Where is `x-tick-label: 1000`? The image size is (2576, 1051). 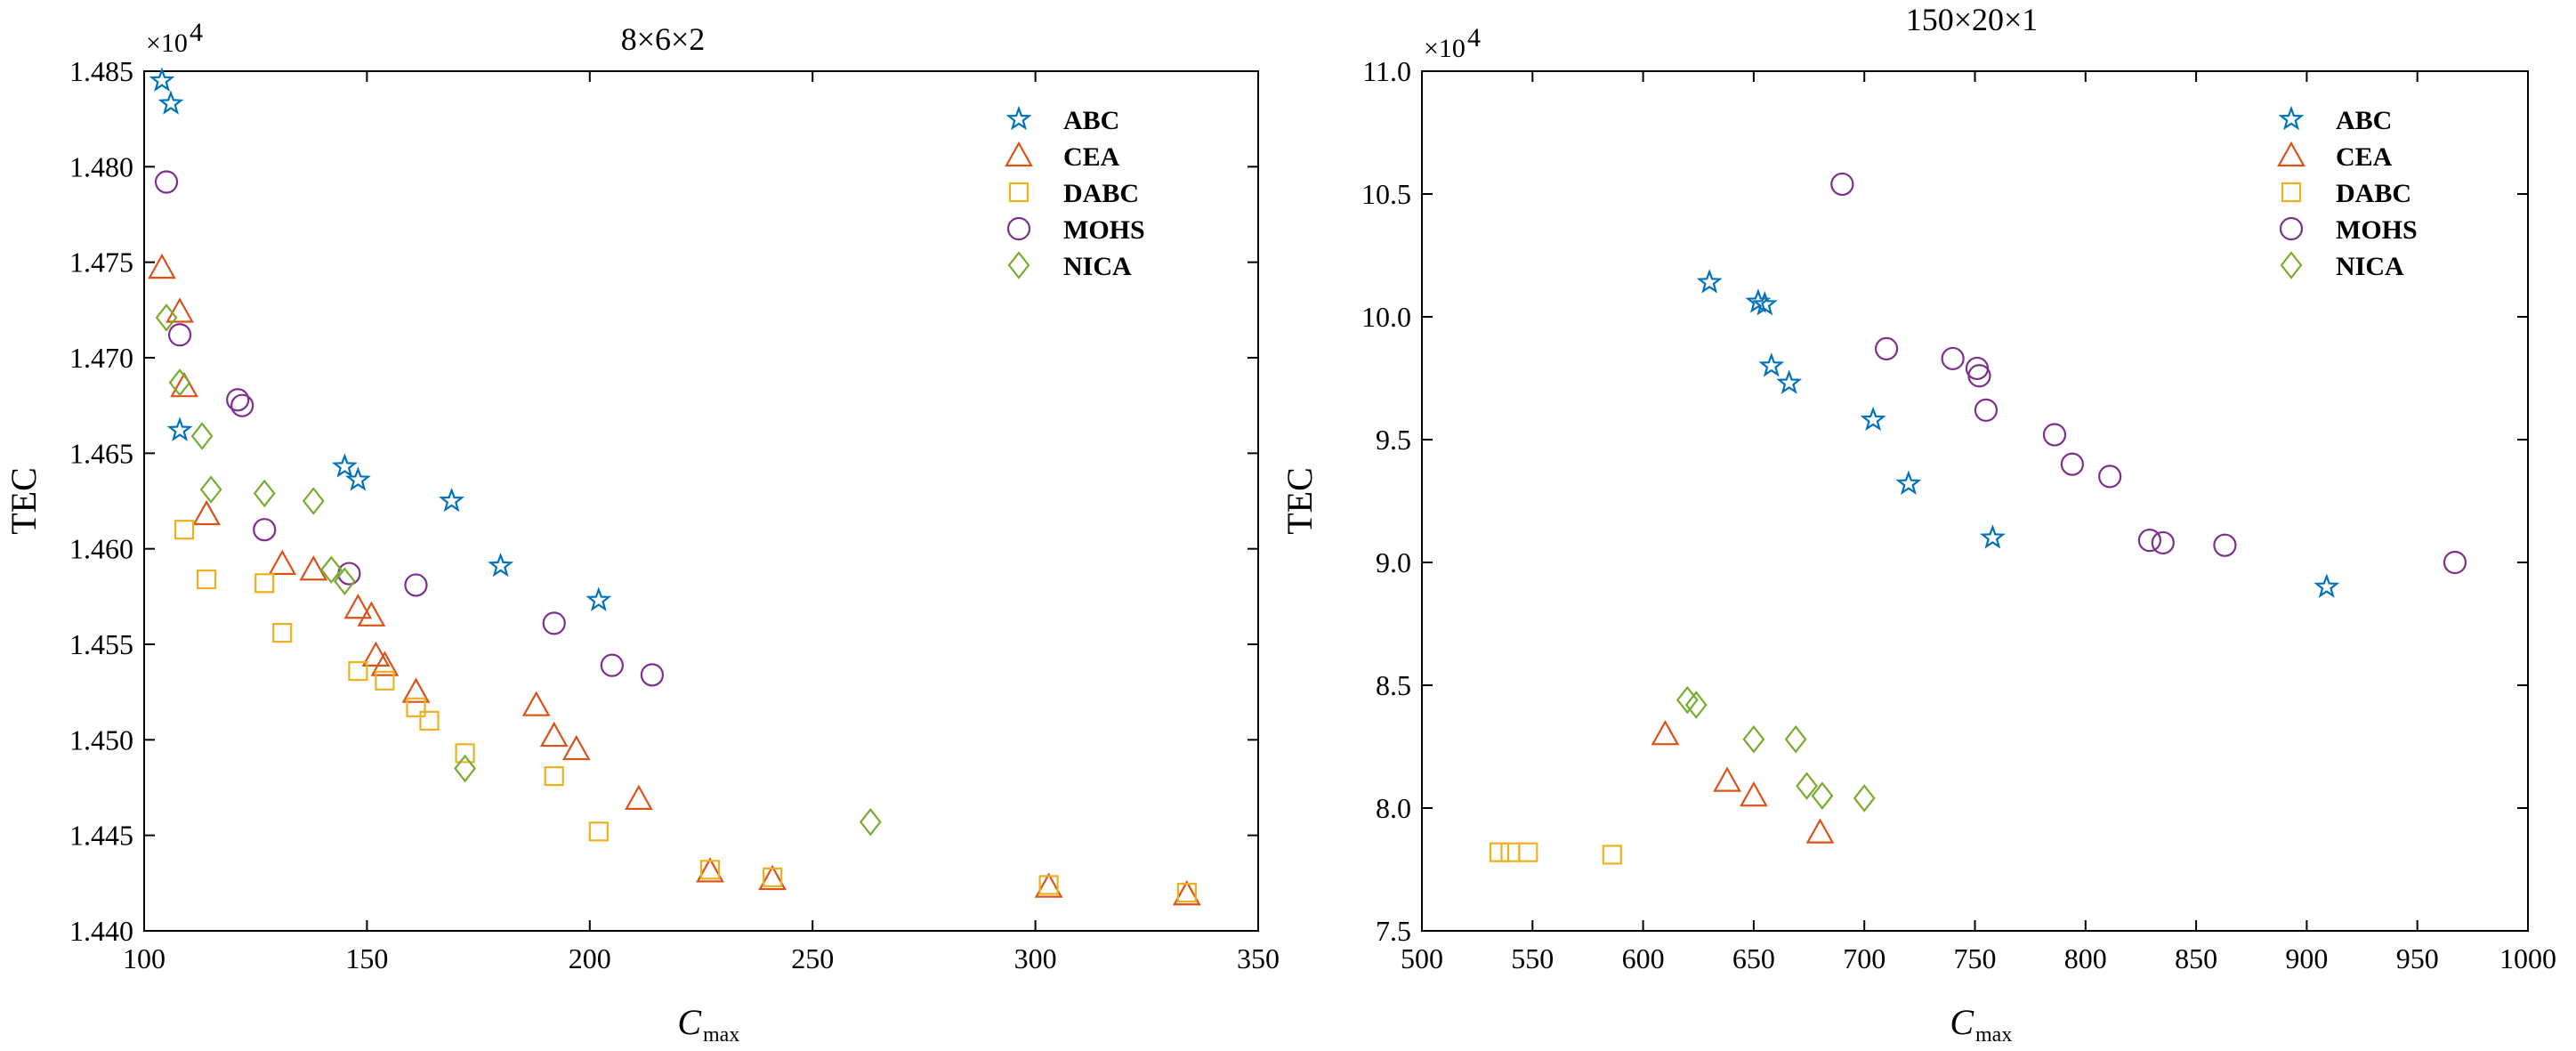
x-tick-label: 1000 is located at coordinates (2527, 958).